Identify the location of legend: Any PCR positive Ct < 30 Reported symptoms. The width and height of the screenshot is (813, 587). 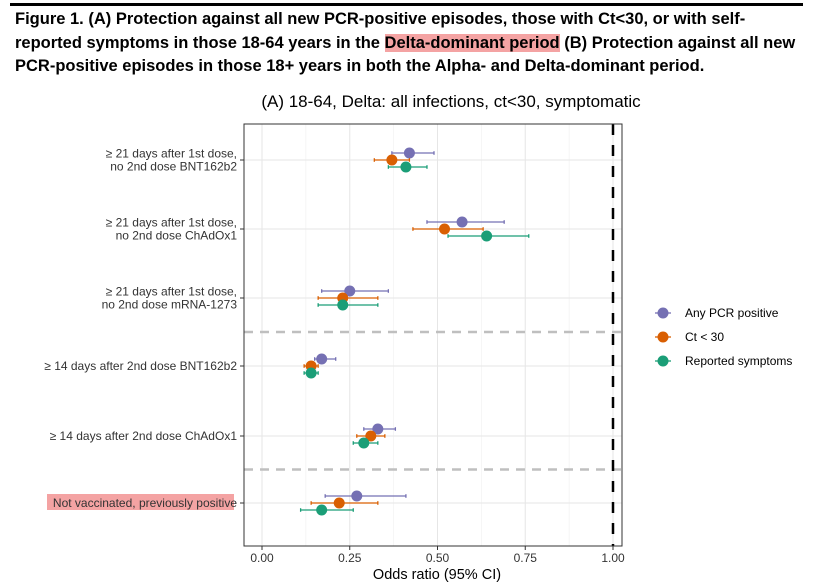
(723, 337).